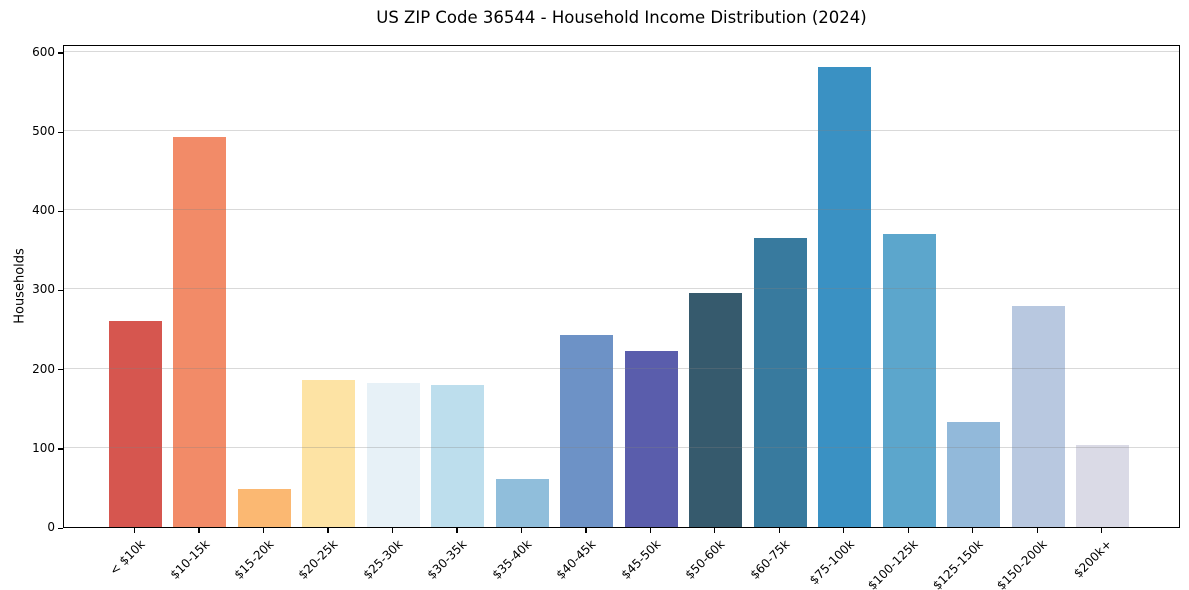  Describe the element at coordinates (43, 368) in the screenshot. I see `ytick-label-200: 200` at that location.